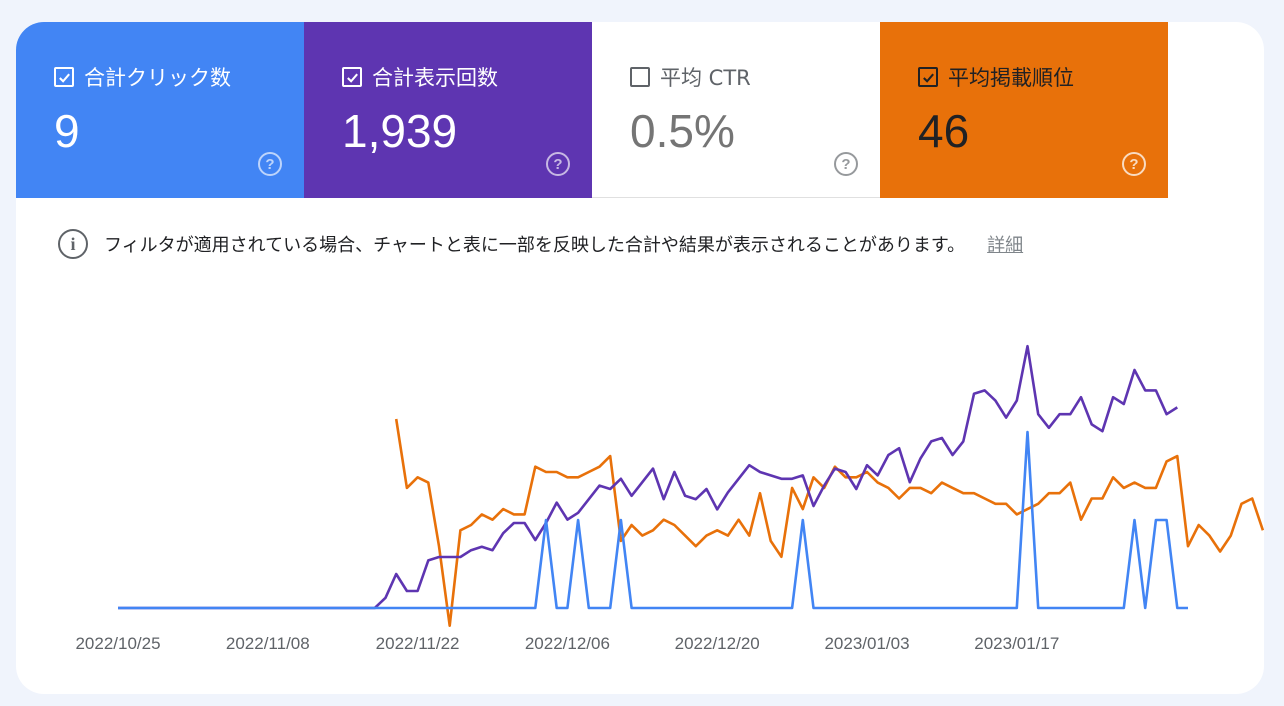  I want to click on tile-label-row: 平均 CTR, so click(690, 77).